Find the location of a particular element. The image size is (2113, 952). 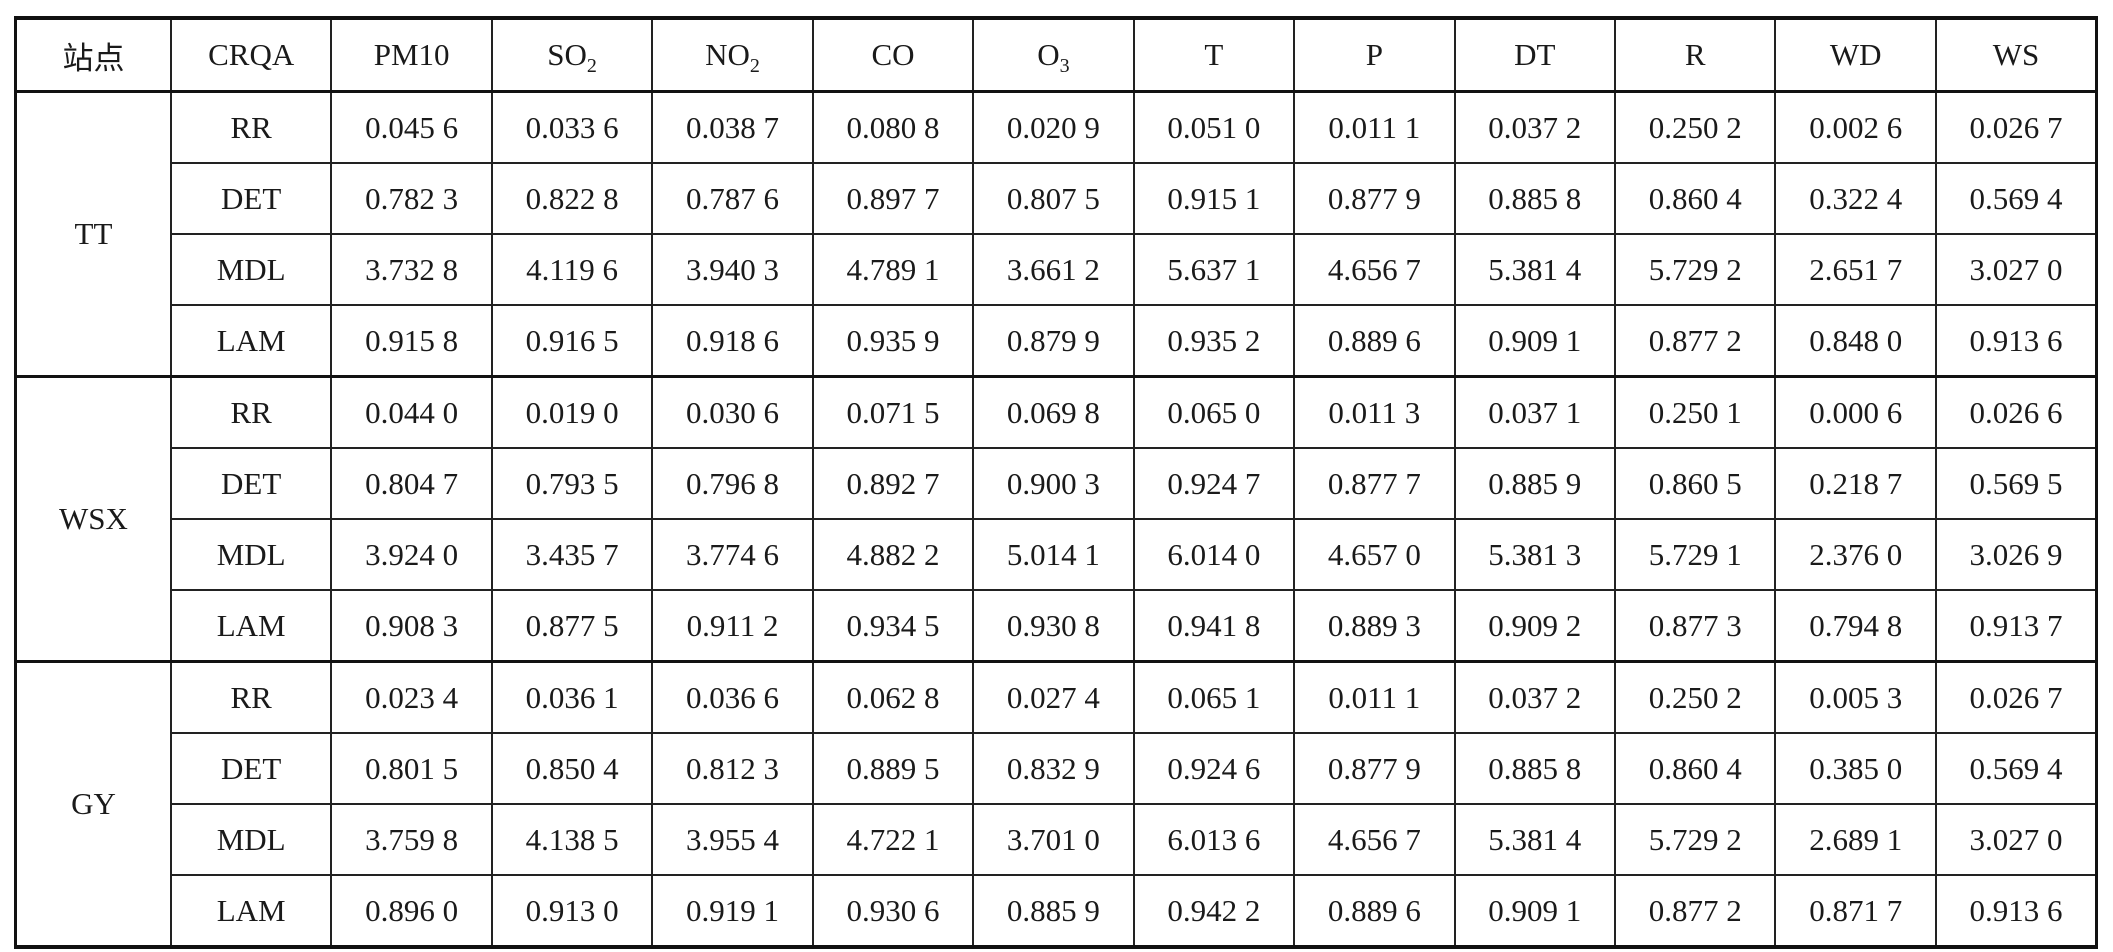

value-cell: 4.657 0 is located at coordinates (1374, 554).